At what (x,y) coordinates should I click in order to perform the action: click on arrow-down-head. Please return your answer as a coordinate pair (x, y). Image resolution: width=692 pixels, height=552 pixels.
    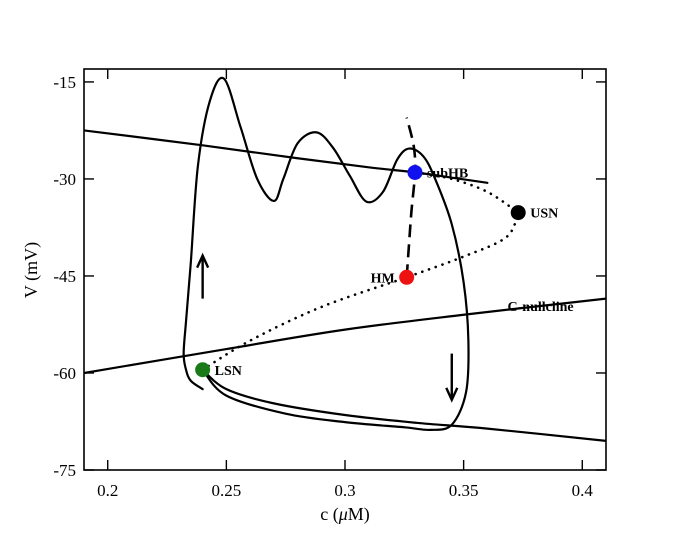
    Looking at the image, I should click on (452, 395).